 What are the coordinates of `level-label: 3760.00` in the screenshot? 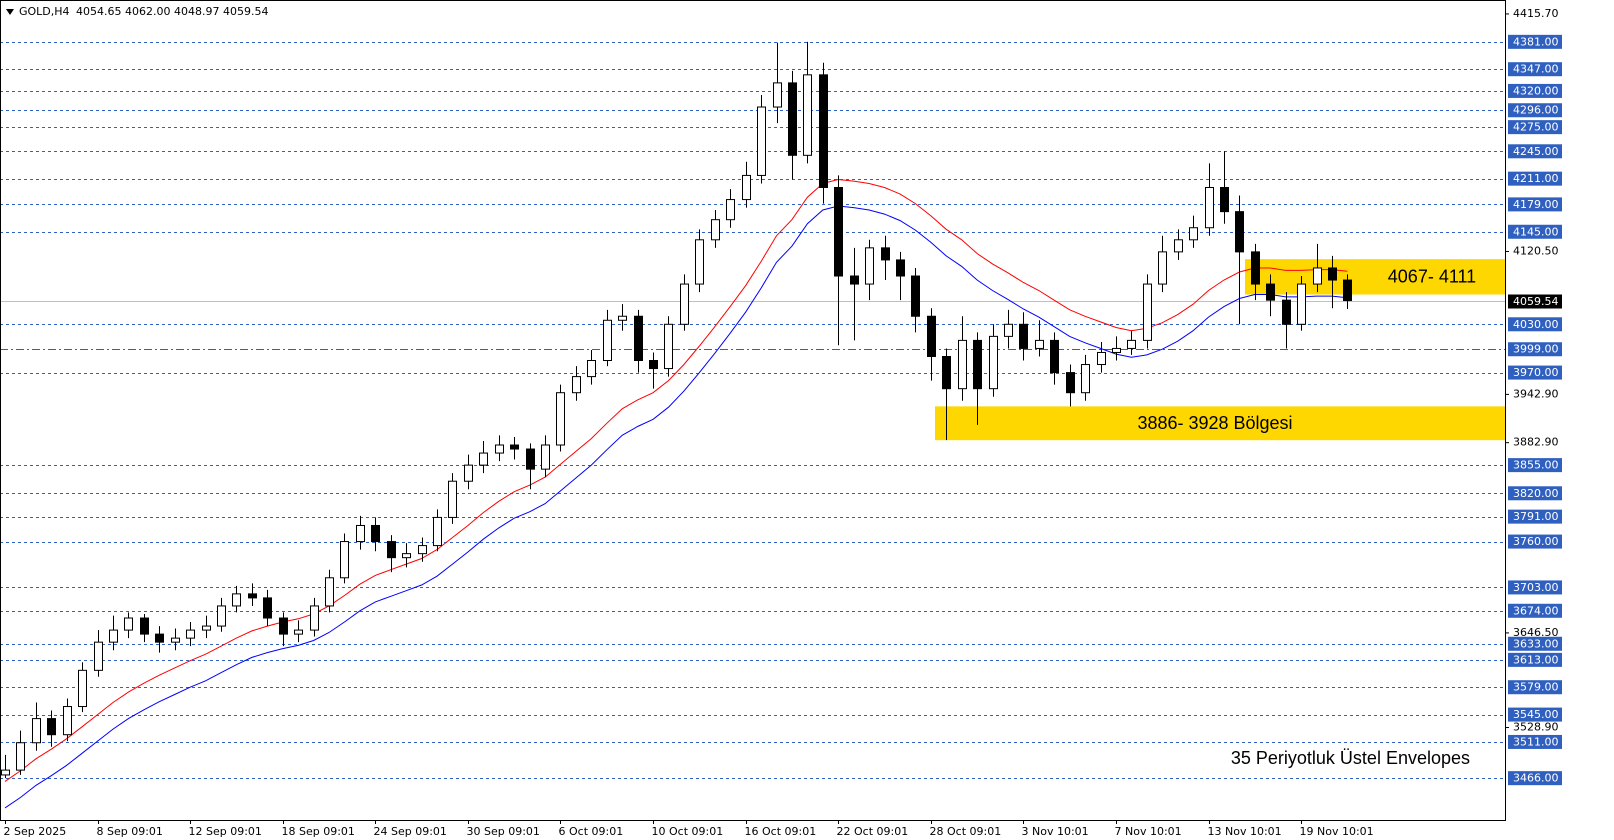 It's located at (1536, 541).